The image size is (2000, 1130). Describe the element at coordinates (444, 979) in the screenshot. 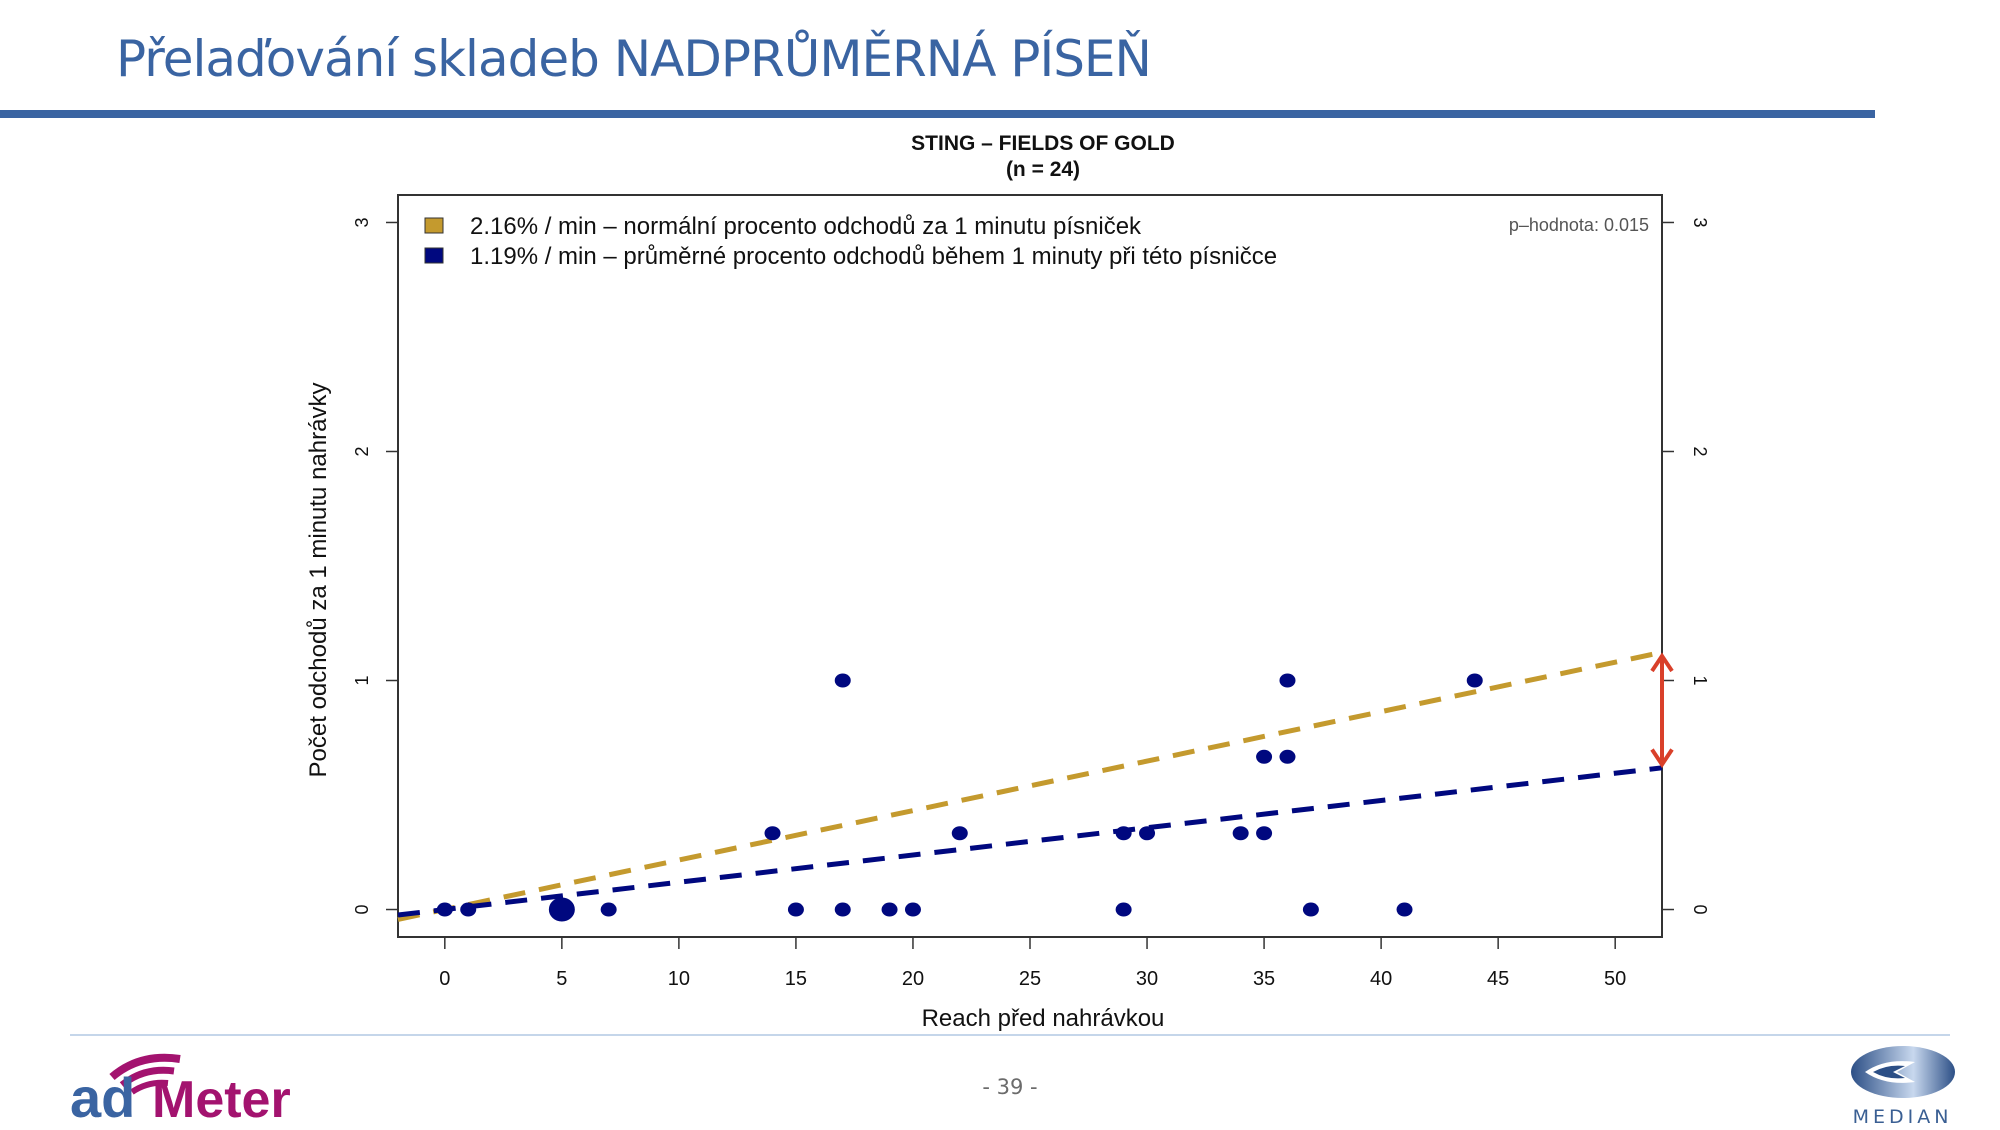

I see `x-tick-label: 0` at that location.